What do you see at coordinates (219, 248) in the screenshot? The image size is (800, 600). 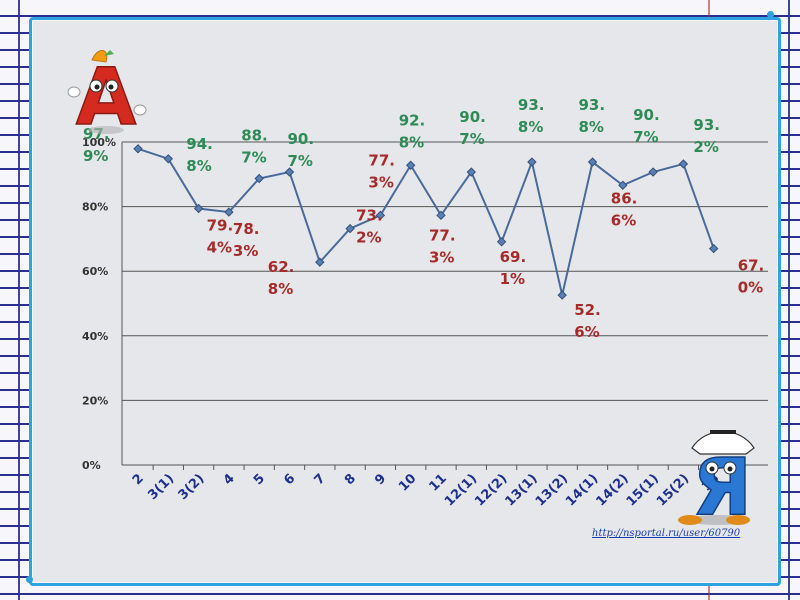 I see `data-label-line: 4%` at bounding box center [219, 248].